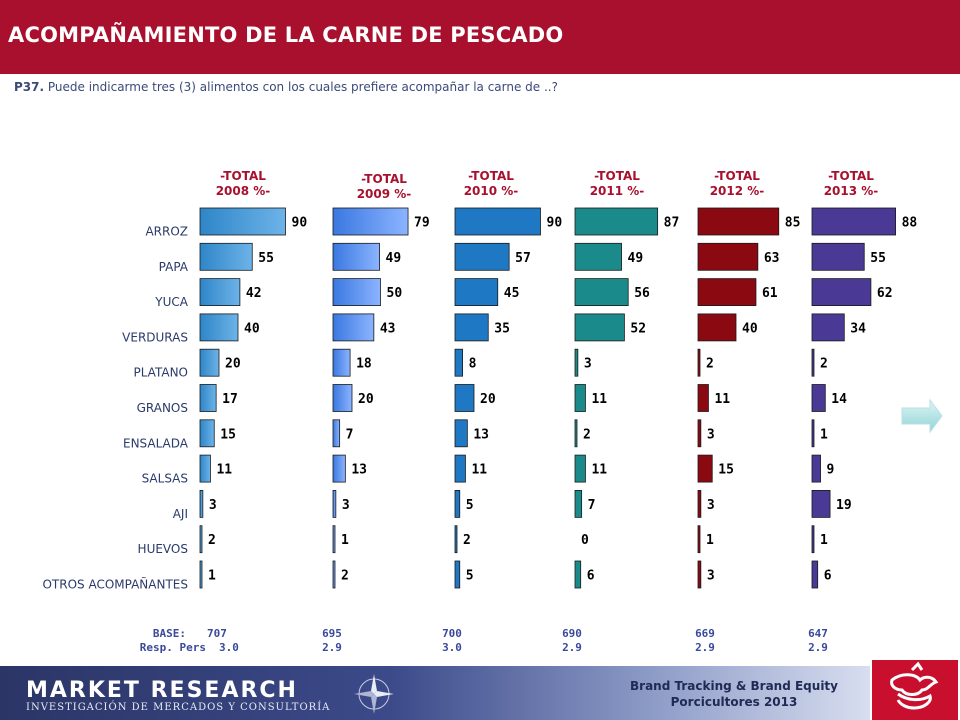 The height and width of the screenshot is (720, 960). What do you see at coordinates (178, 707) in the screenshot?
I see `company-tagline: INVESTIGACIÓN DE MERCADOS Y CONSULTORÍA` at bounding box center [178, 707].